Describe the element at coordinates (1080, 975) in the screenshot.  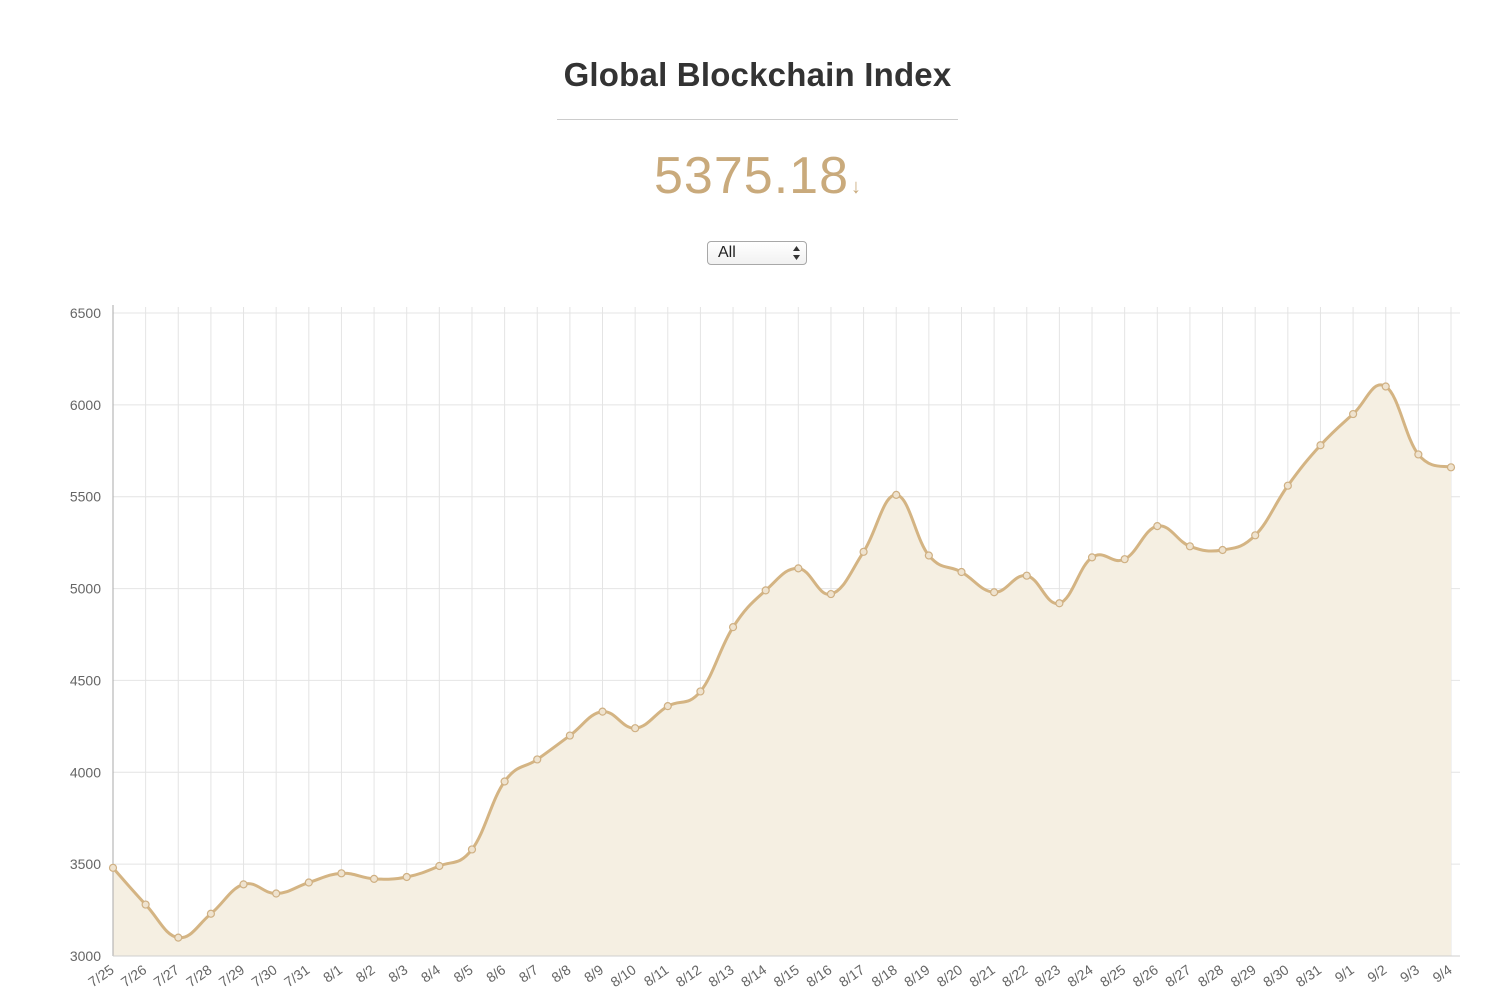
I see `x-tick-label: 8/24` at that location.